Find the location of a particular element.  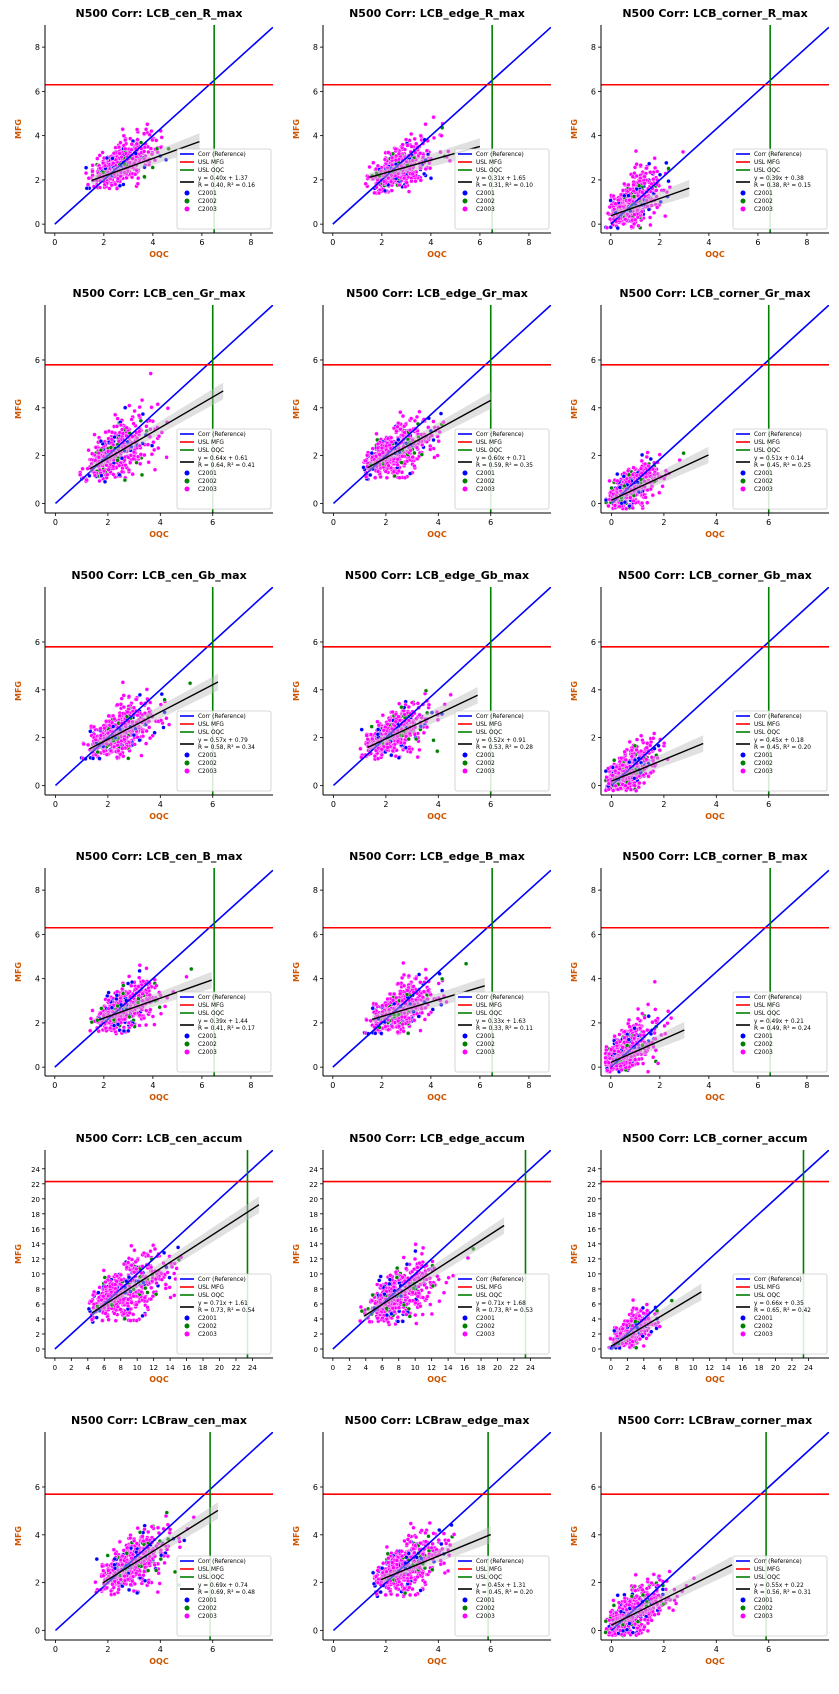

x-tick-label: 0 is located at coordinates (333, 522).